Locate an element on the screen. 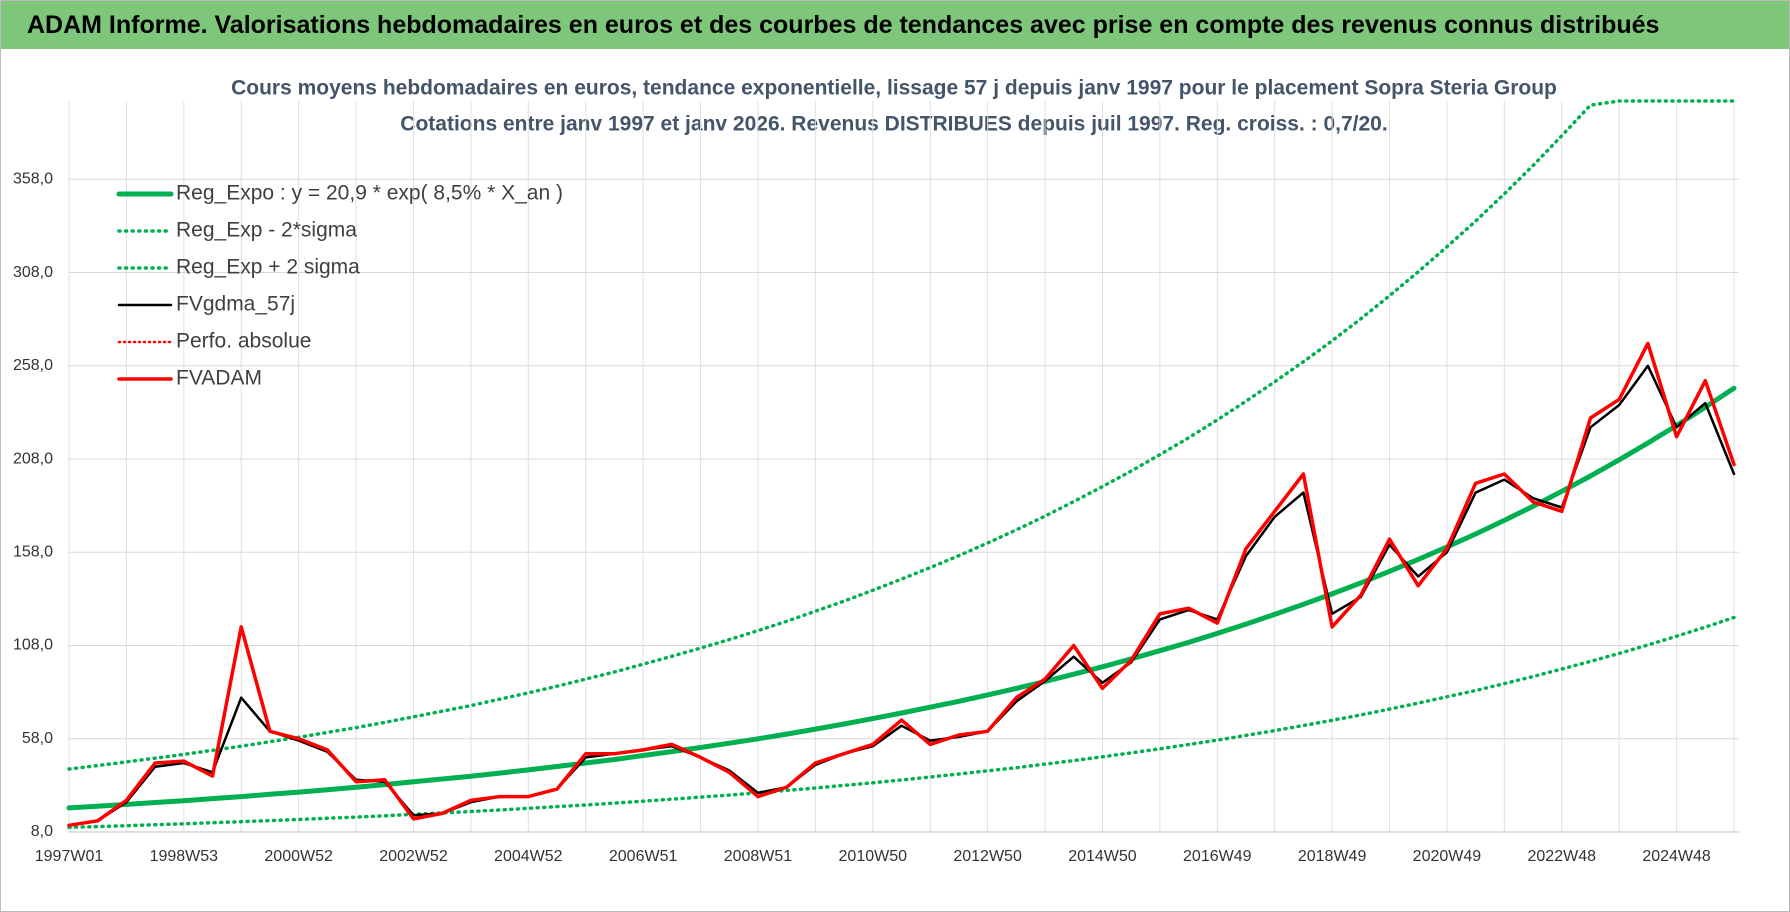 The width and height of the screenshot is (1790, 912). y-tick-label: 158,0 is located at coordinates (33, 551).